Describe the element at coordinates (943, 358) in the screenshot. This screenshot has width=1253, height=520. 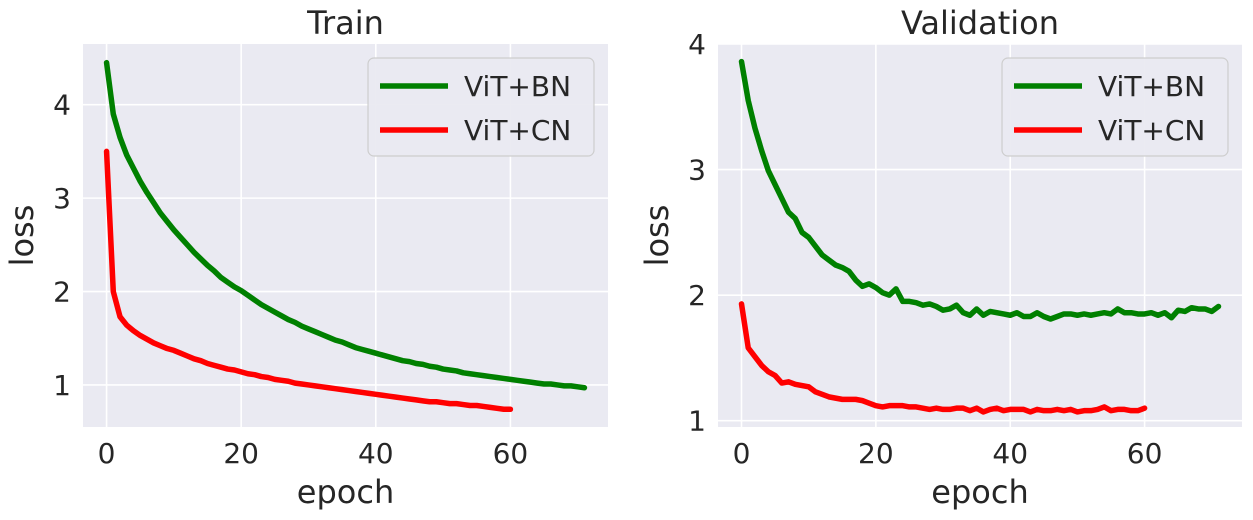
I see `series-line-vit-cn` at that location.